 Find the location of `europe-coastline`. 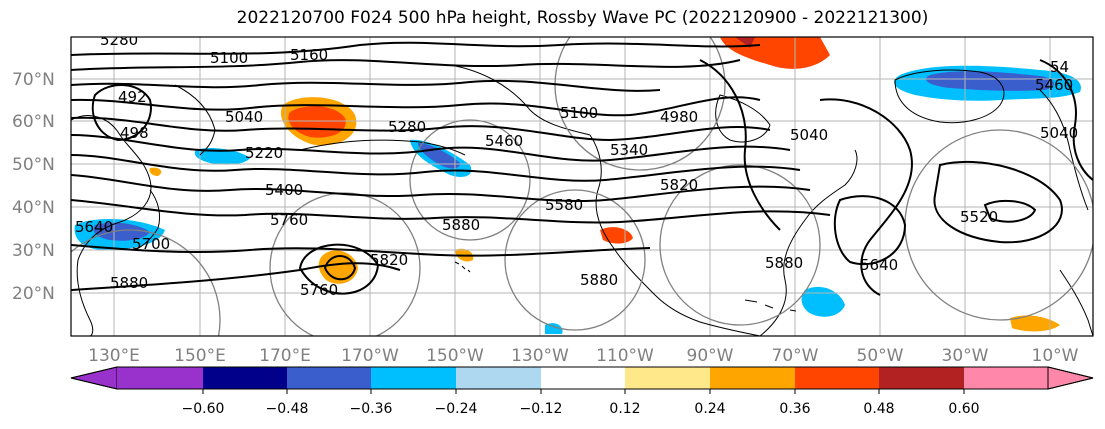

europe-coastline is located at coordinates (1064, 150).